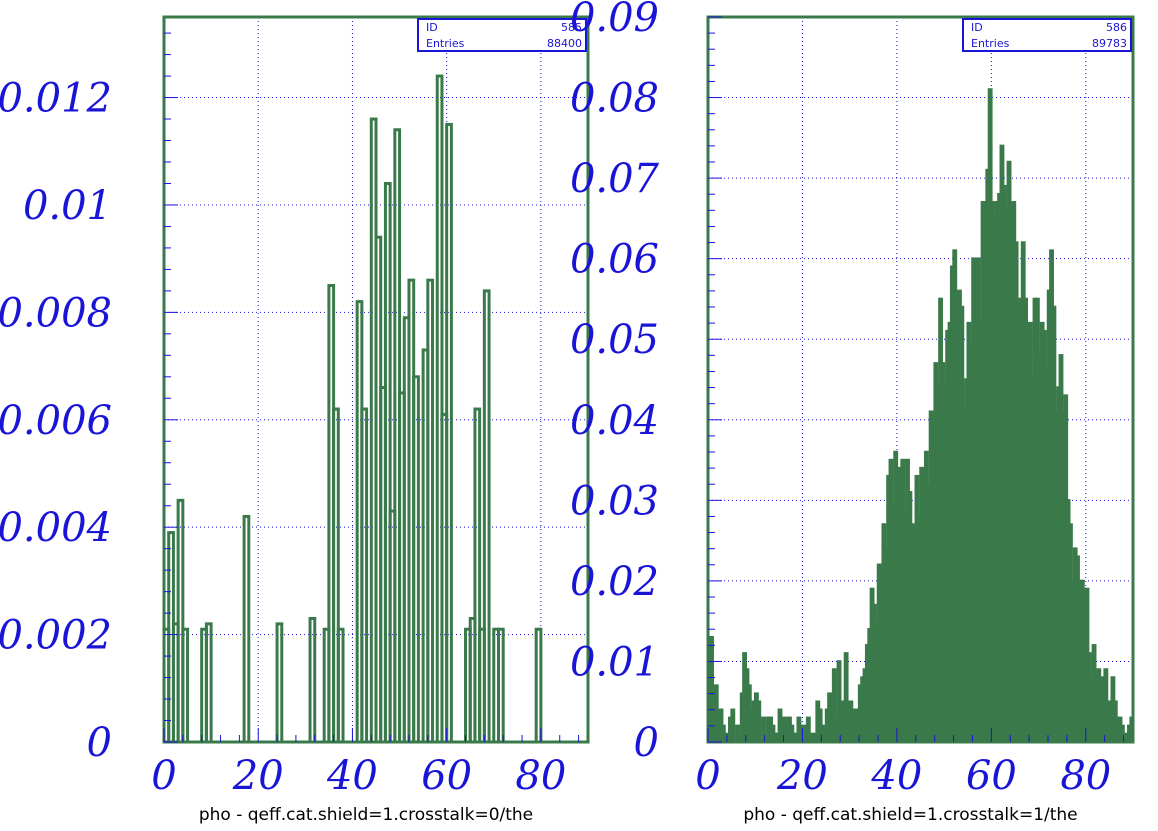 The height and width of the screenshot is (831, 1158). What do you see at coordinates (1116, 27) in the screenshot?
I see `stats-id-value-right: 586` at bounding box center [1116, 27].